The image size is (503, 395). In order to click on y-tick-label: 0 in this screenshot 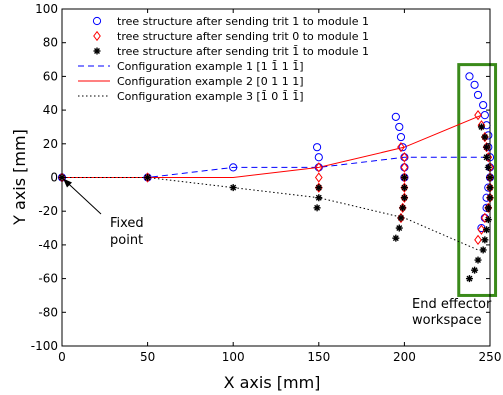, I will do `click(54, 178)`.